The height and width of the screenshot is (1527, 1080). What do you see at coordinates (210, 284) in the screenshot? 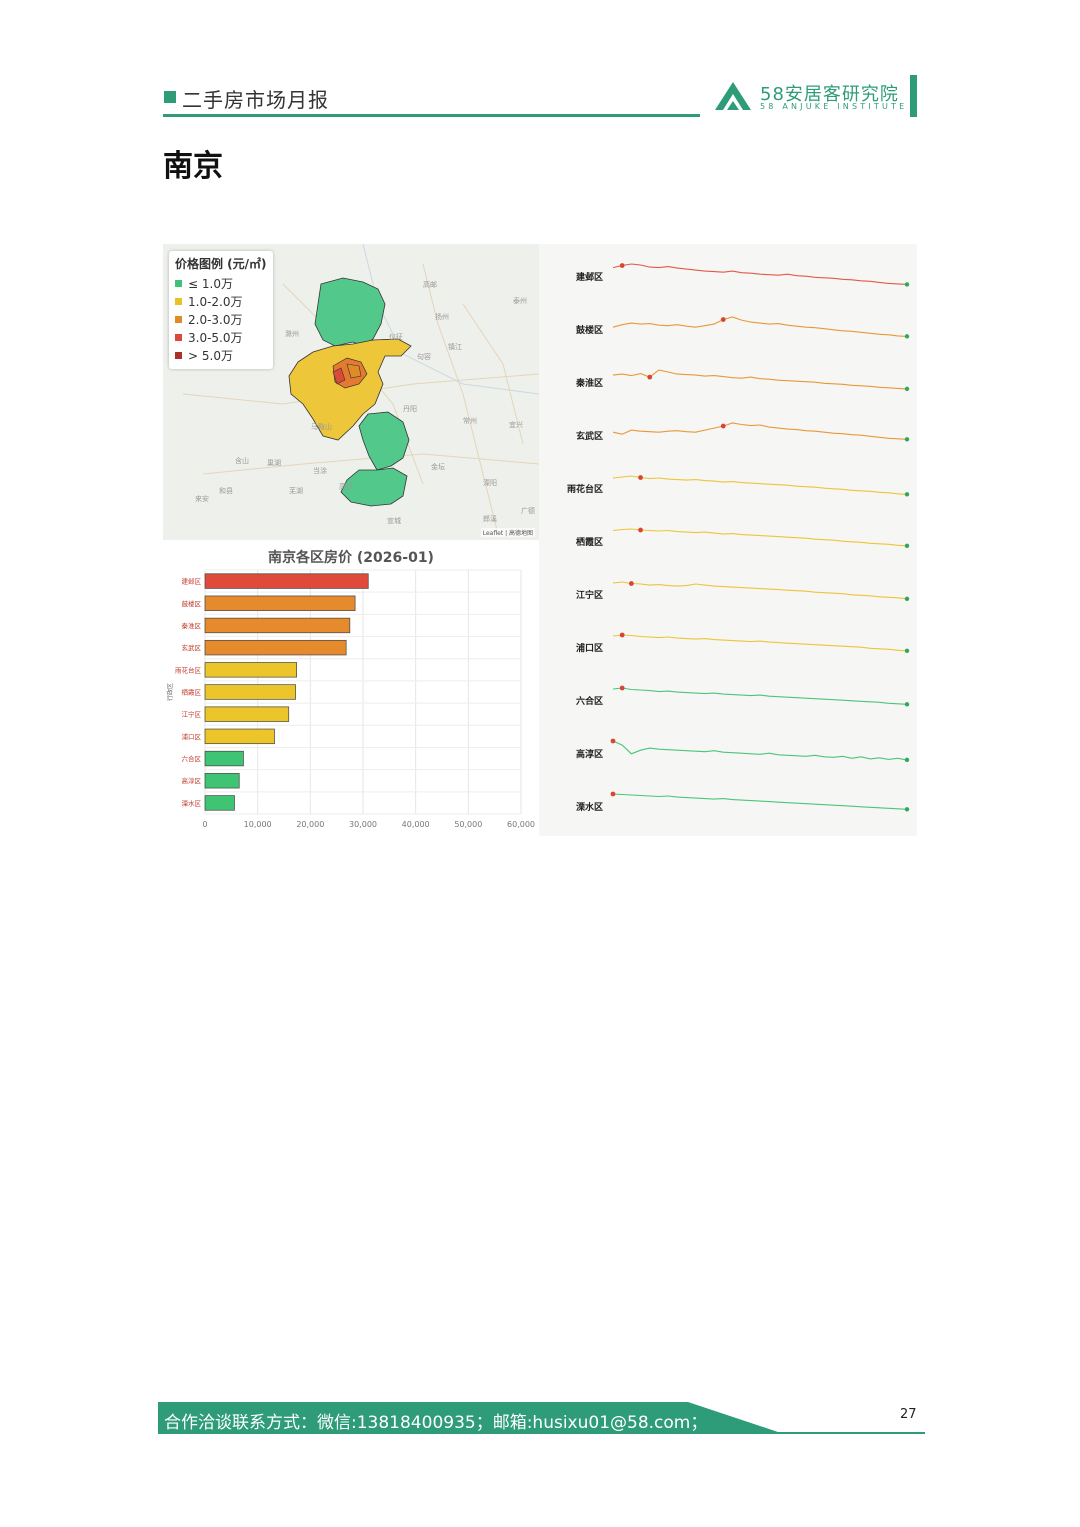
I see `legend-label: ≤ 1.0万` at bounding box center [210, 284].